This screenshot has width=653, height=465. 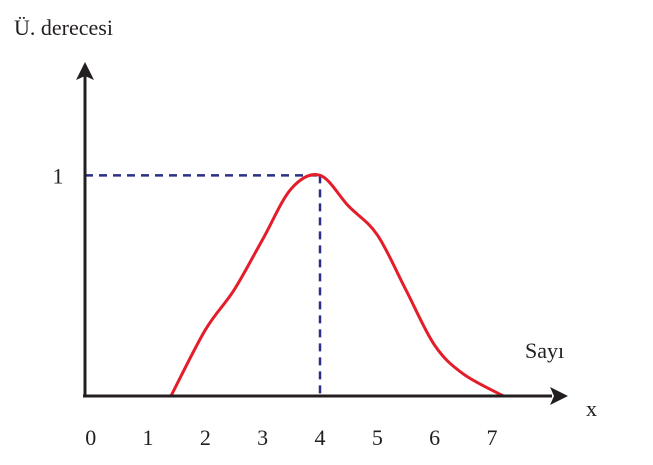 What do you see at coordinates (63, 27) in the screenshot?
I see `y-axis-label: Ü. derecesi` at bounding box center [63, 27].